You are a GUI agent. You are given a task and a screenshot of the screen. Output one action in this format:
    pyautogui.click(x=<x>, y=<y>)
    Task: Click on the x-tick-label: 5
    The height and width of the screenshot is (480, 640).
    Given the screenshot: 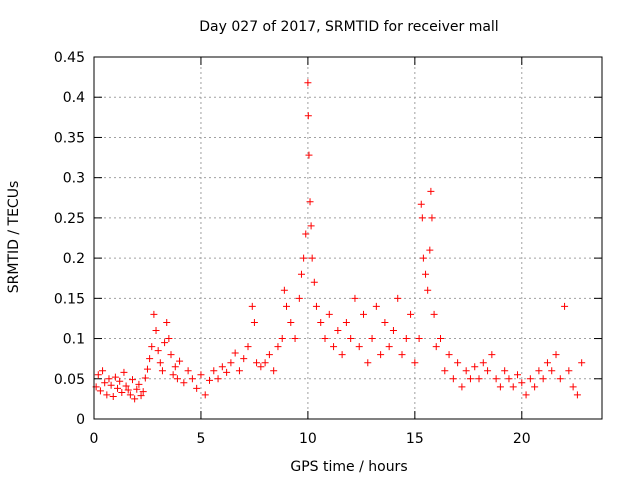 What is the action you would take?
    pyautogui.click(x=200, y=439)
    